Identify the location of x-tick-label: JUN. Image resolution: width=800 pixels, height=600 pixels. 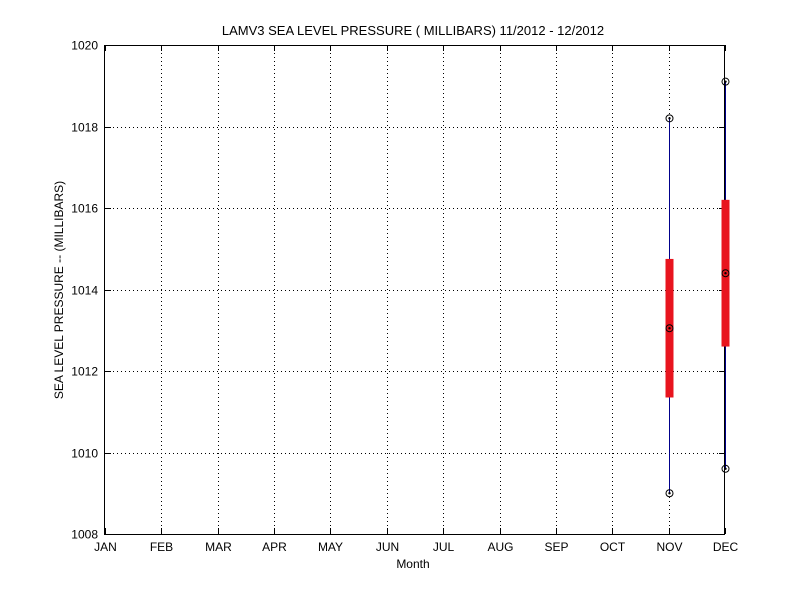
(387, 547).